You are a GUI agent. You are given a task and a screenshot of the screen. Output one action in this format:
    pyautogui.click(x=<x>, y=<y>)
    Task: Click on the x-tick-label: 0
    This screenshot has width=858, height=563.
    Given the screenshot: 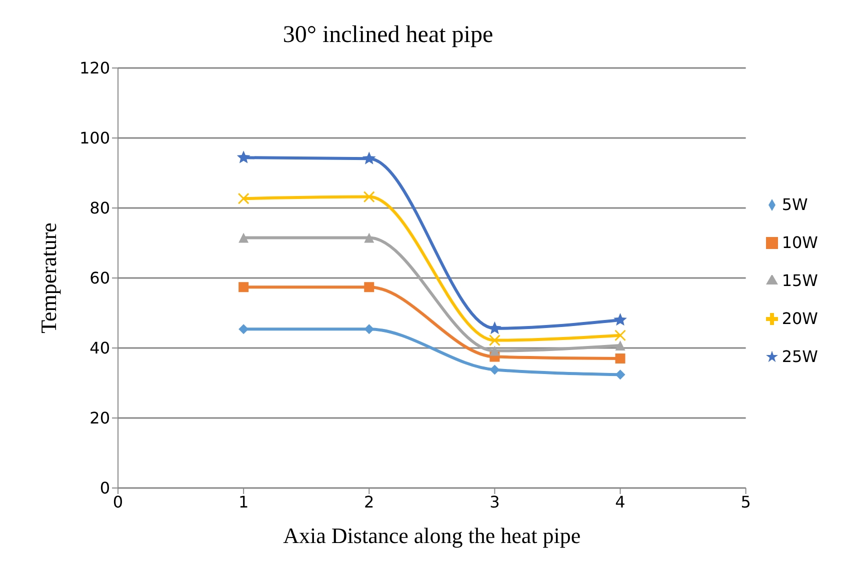 What is the action you would take?
    pyautogui.click(x=118, y=502)
    